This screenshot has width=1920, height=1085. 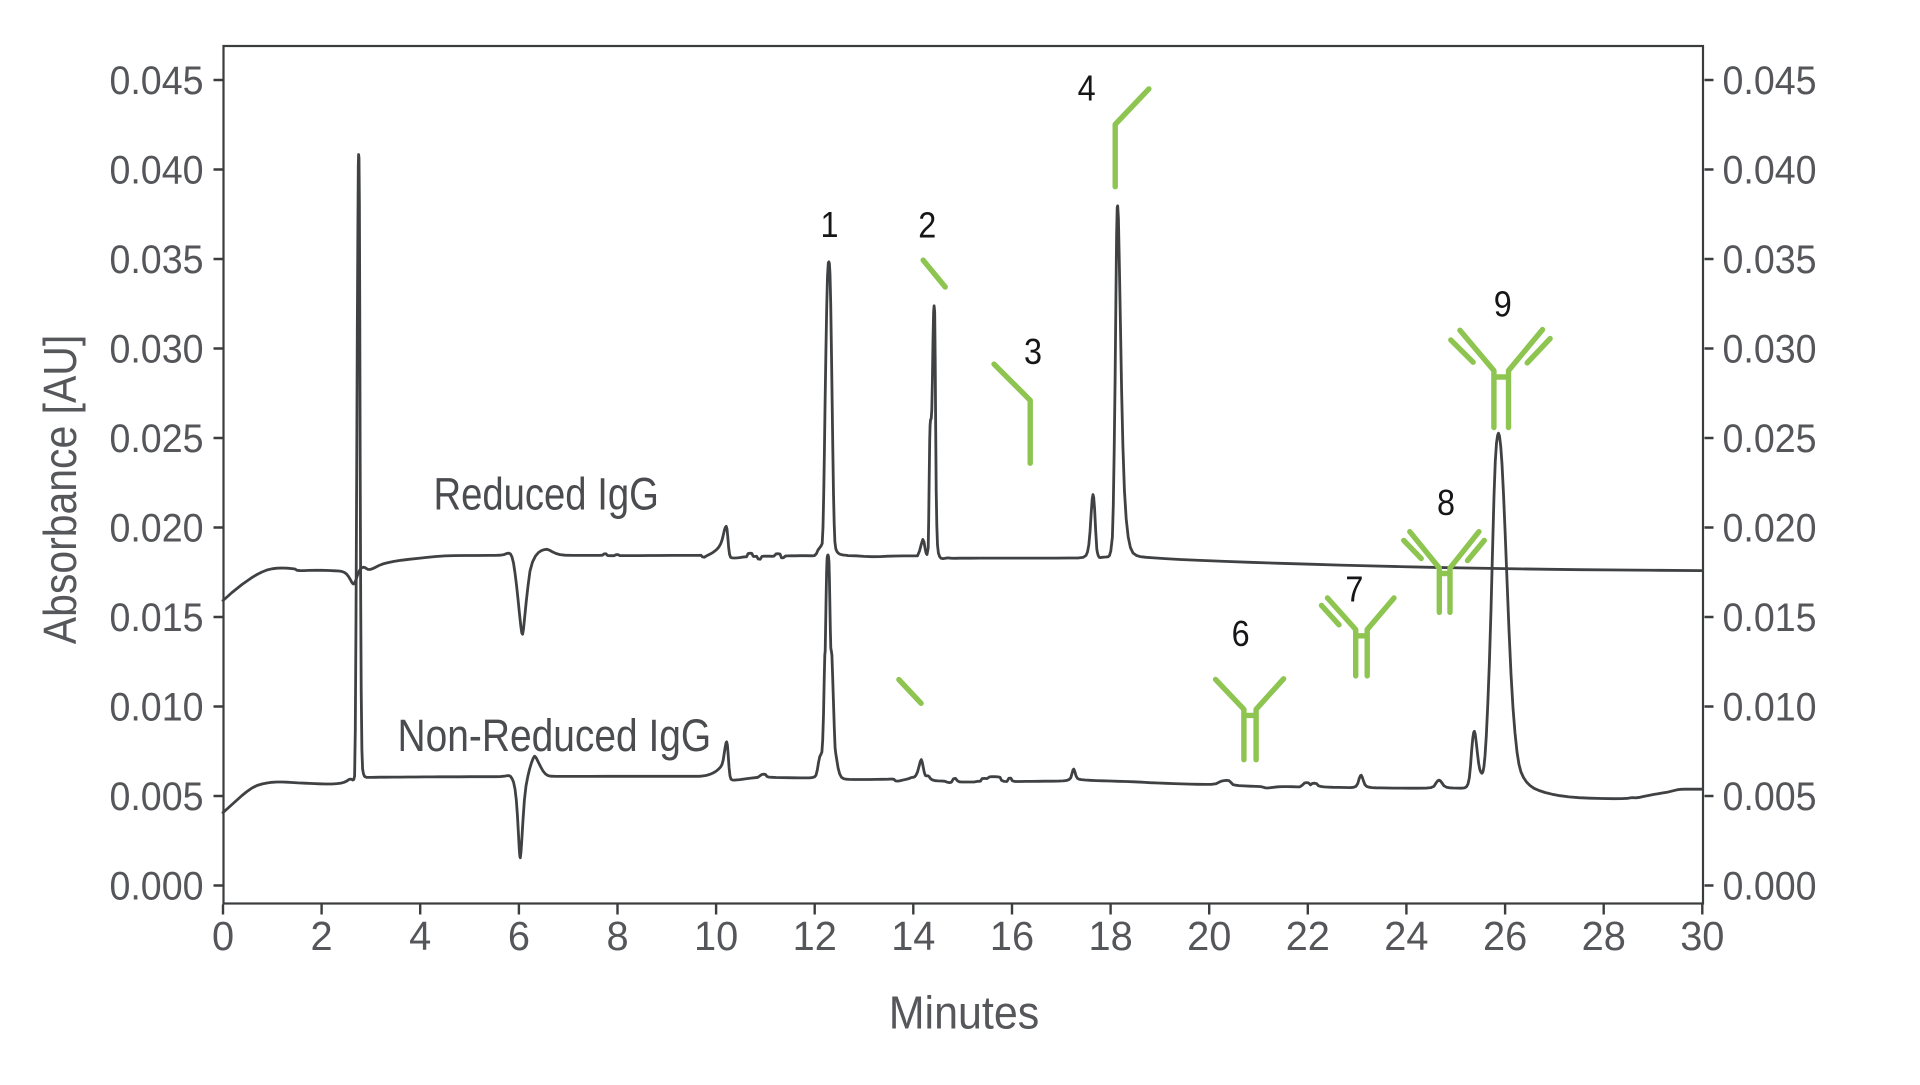 What do you see at coordinates (1308, 935) in the screenshot?
I see `svg-text: 22` at bounding box center [1308, 935].